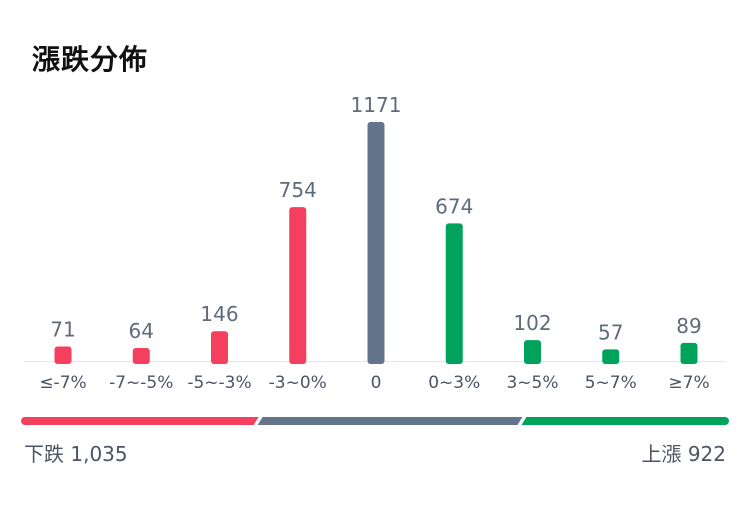 The width and height of the screenshot is (750, 507). What do you see at coordinates (532, 383) in the screenshot?
I see `x-tick-label-6: 3~5%` at bounding box center [532, 383].